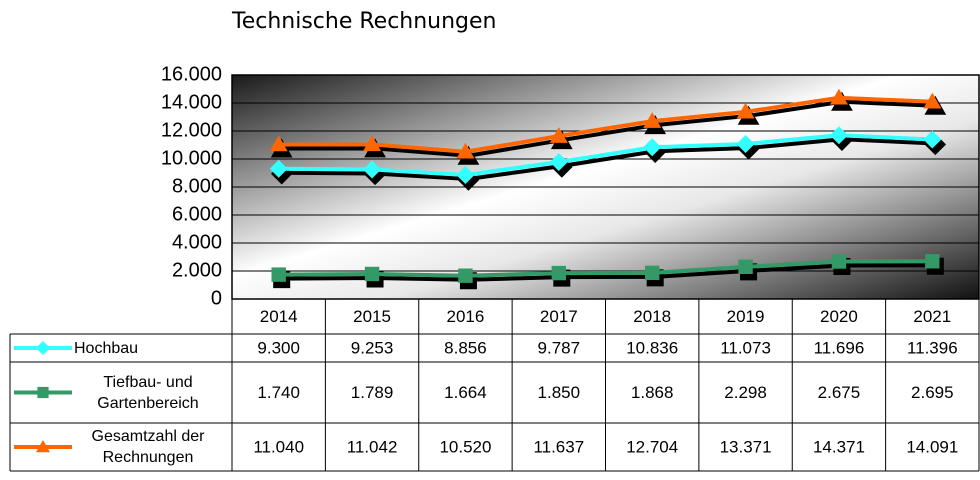  What do you see at coordinates (465, 347) in the screenshot?
I see `table-value: 8.856` at bounding box center [465, 347].